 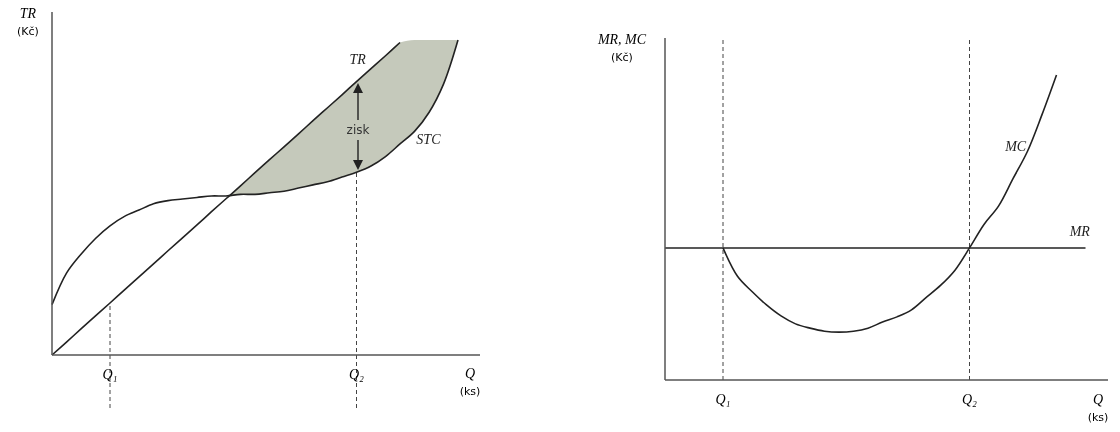 What do you see at coordinates (1079, 231) in the screenshot?
I see `series-label: MR` at bounding box center [1079, 231].